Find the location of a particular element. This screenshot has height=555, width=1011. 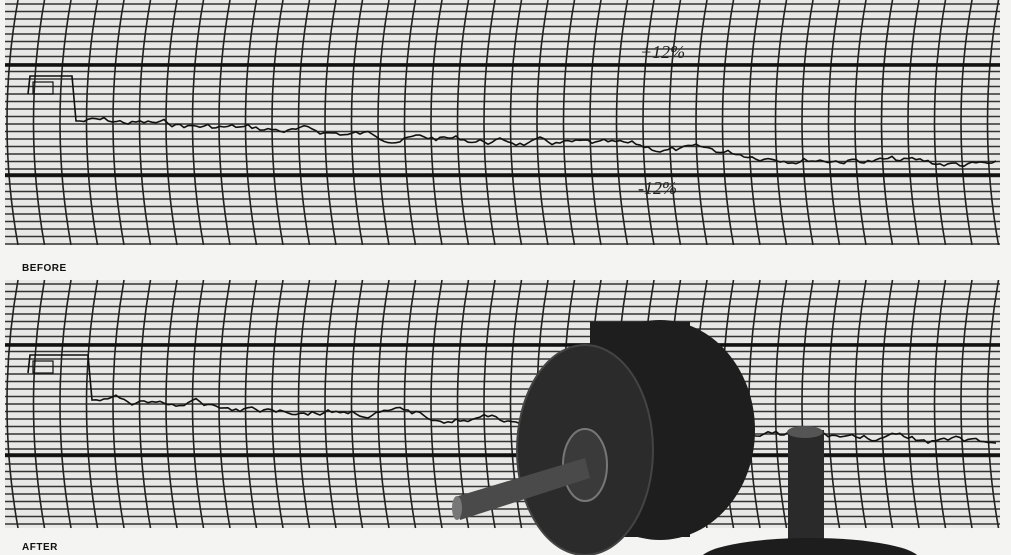

annotation: +12% is located at coordinates (662, 52).